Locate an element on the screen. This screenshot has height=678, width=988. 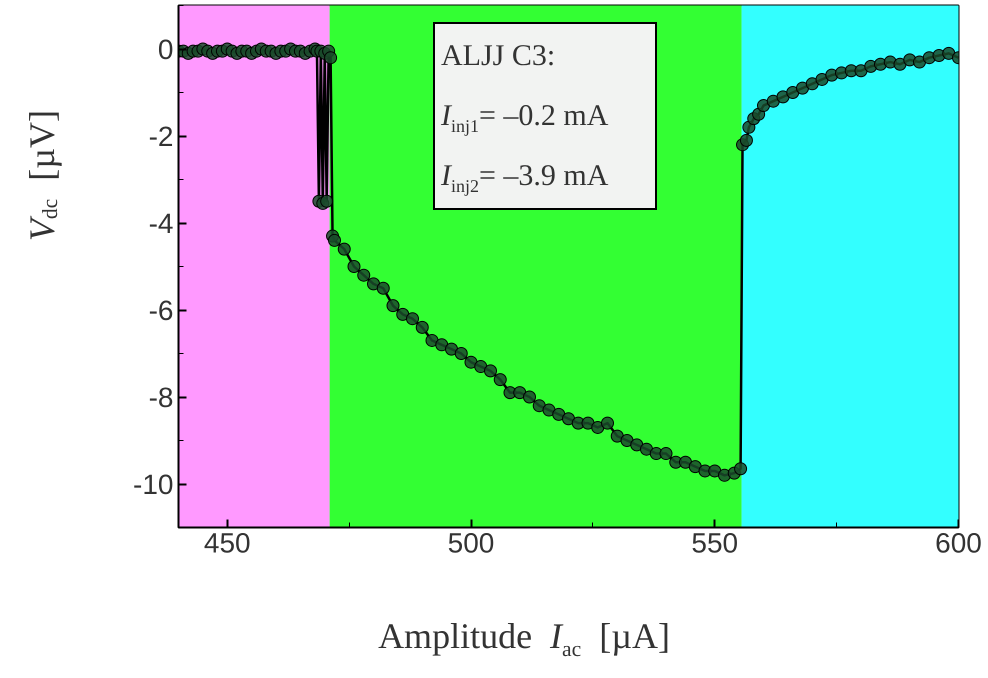
annotation: I$_{inj2}$= –3.9 mA is located at coordinates (525, 178).